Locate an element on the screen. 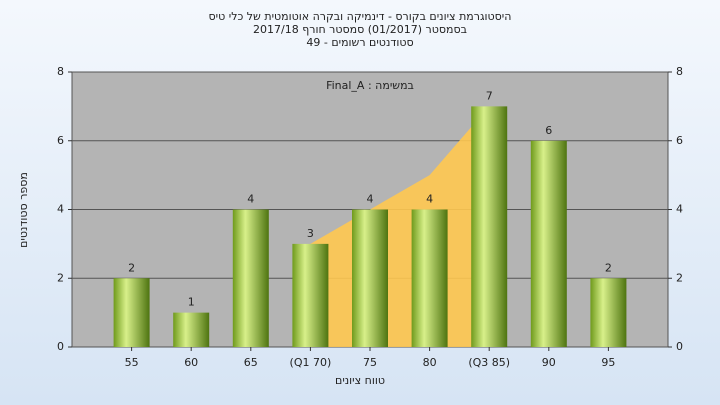 The width and height of the screenshot is (720, 405). x-tick-label: (Q1 70) is located at coordinates (311, 362).